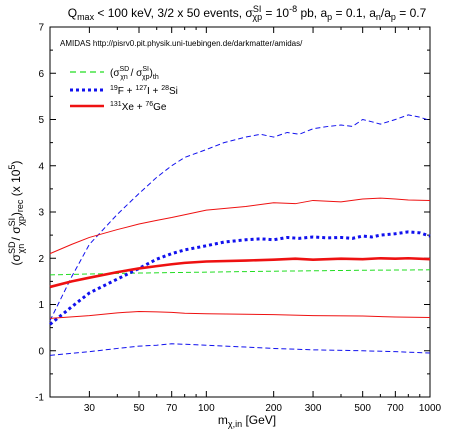 The height and width of the screenshot is (432, 463). What do you see at coordinates (138, 107) in the screenshot?
I see `legend-label-xege: 131Xe + 76Ge` at bounding box center [138, 107].